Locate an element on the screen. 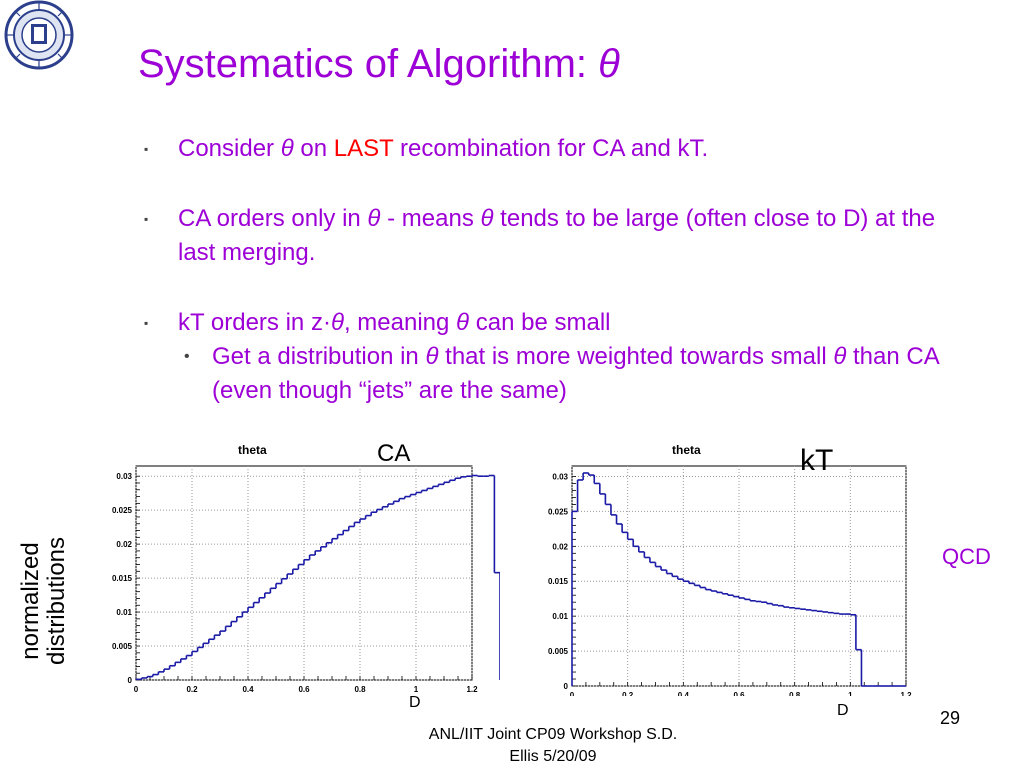 Image resolution: width=1024 pixels, height=768 pixels. slide-title: Systematics of Algorithm: θ is located at coordinates (379, 64).